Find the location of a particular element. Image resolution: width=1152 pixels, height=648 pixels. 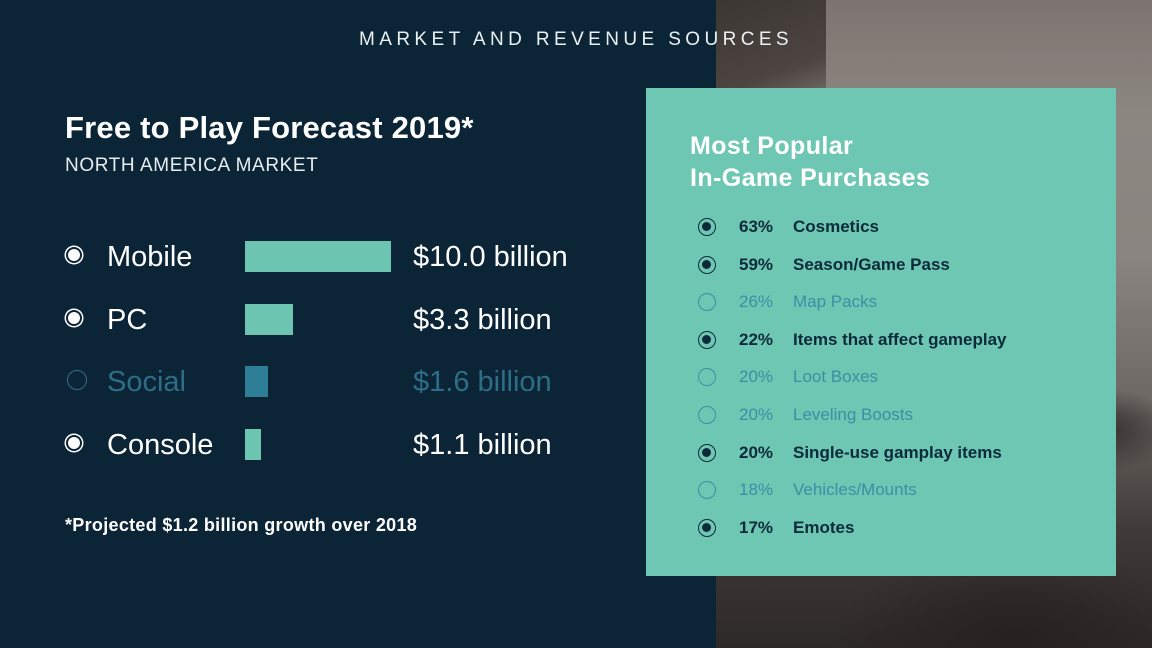

purchase-row: 63% Cosmetics is located at coordinates (881, 227).